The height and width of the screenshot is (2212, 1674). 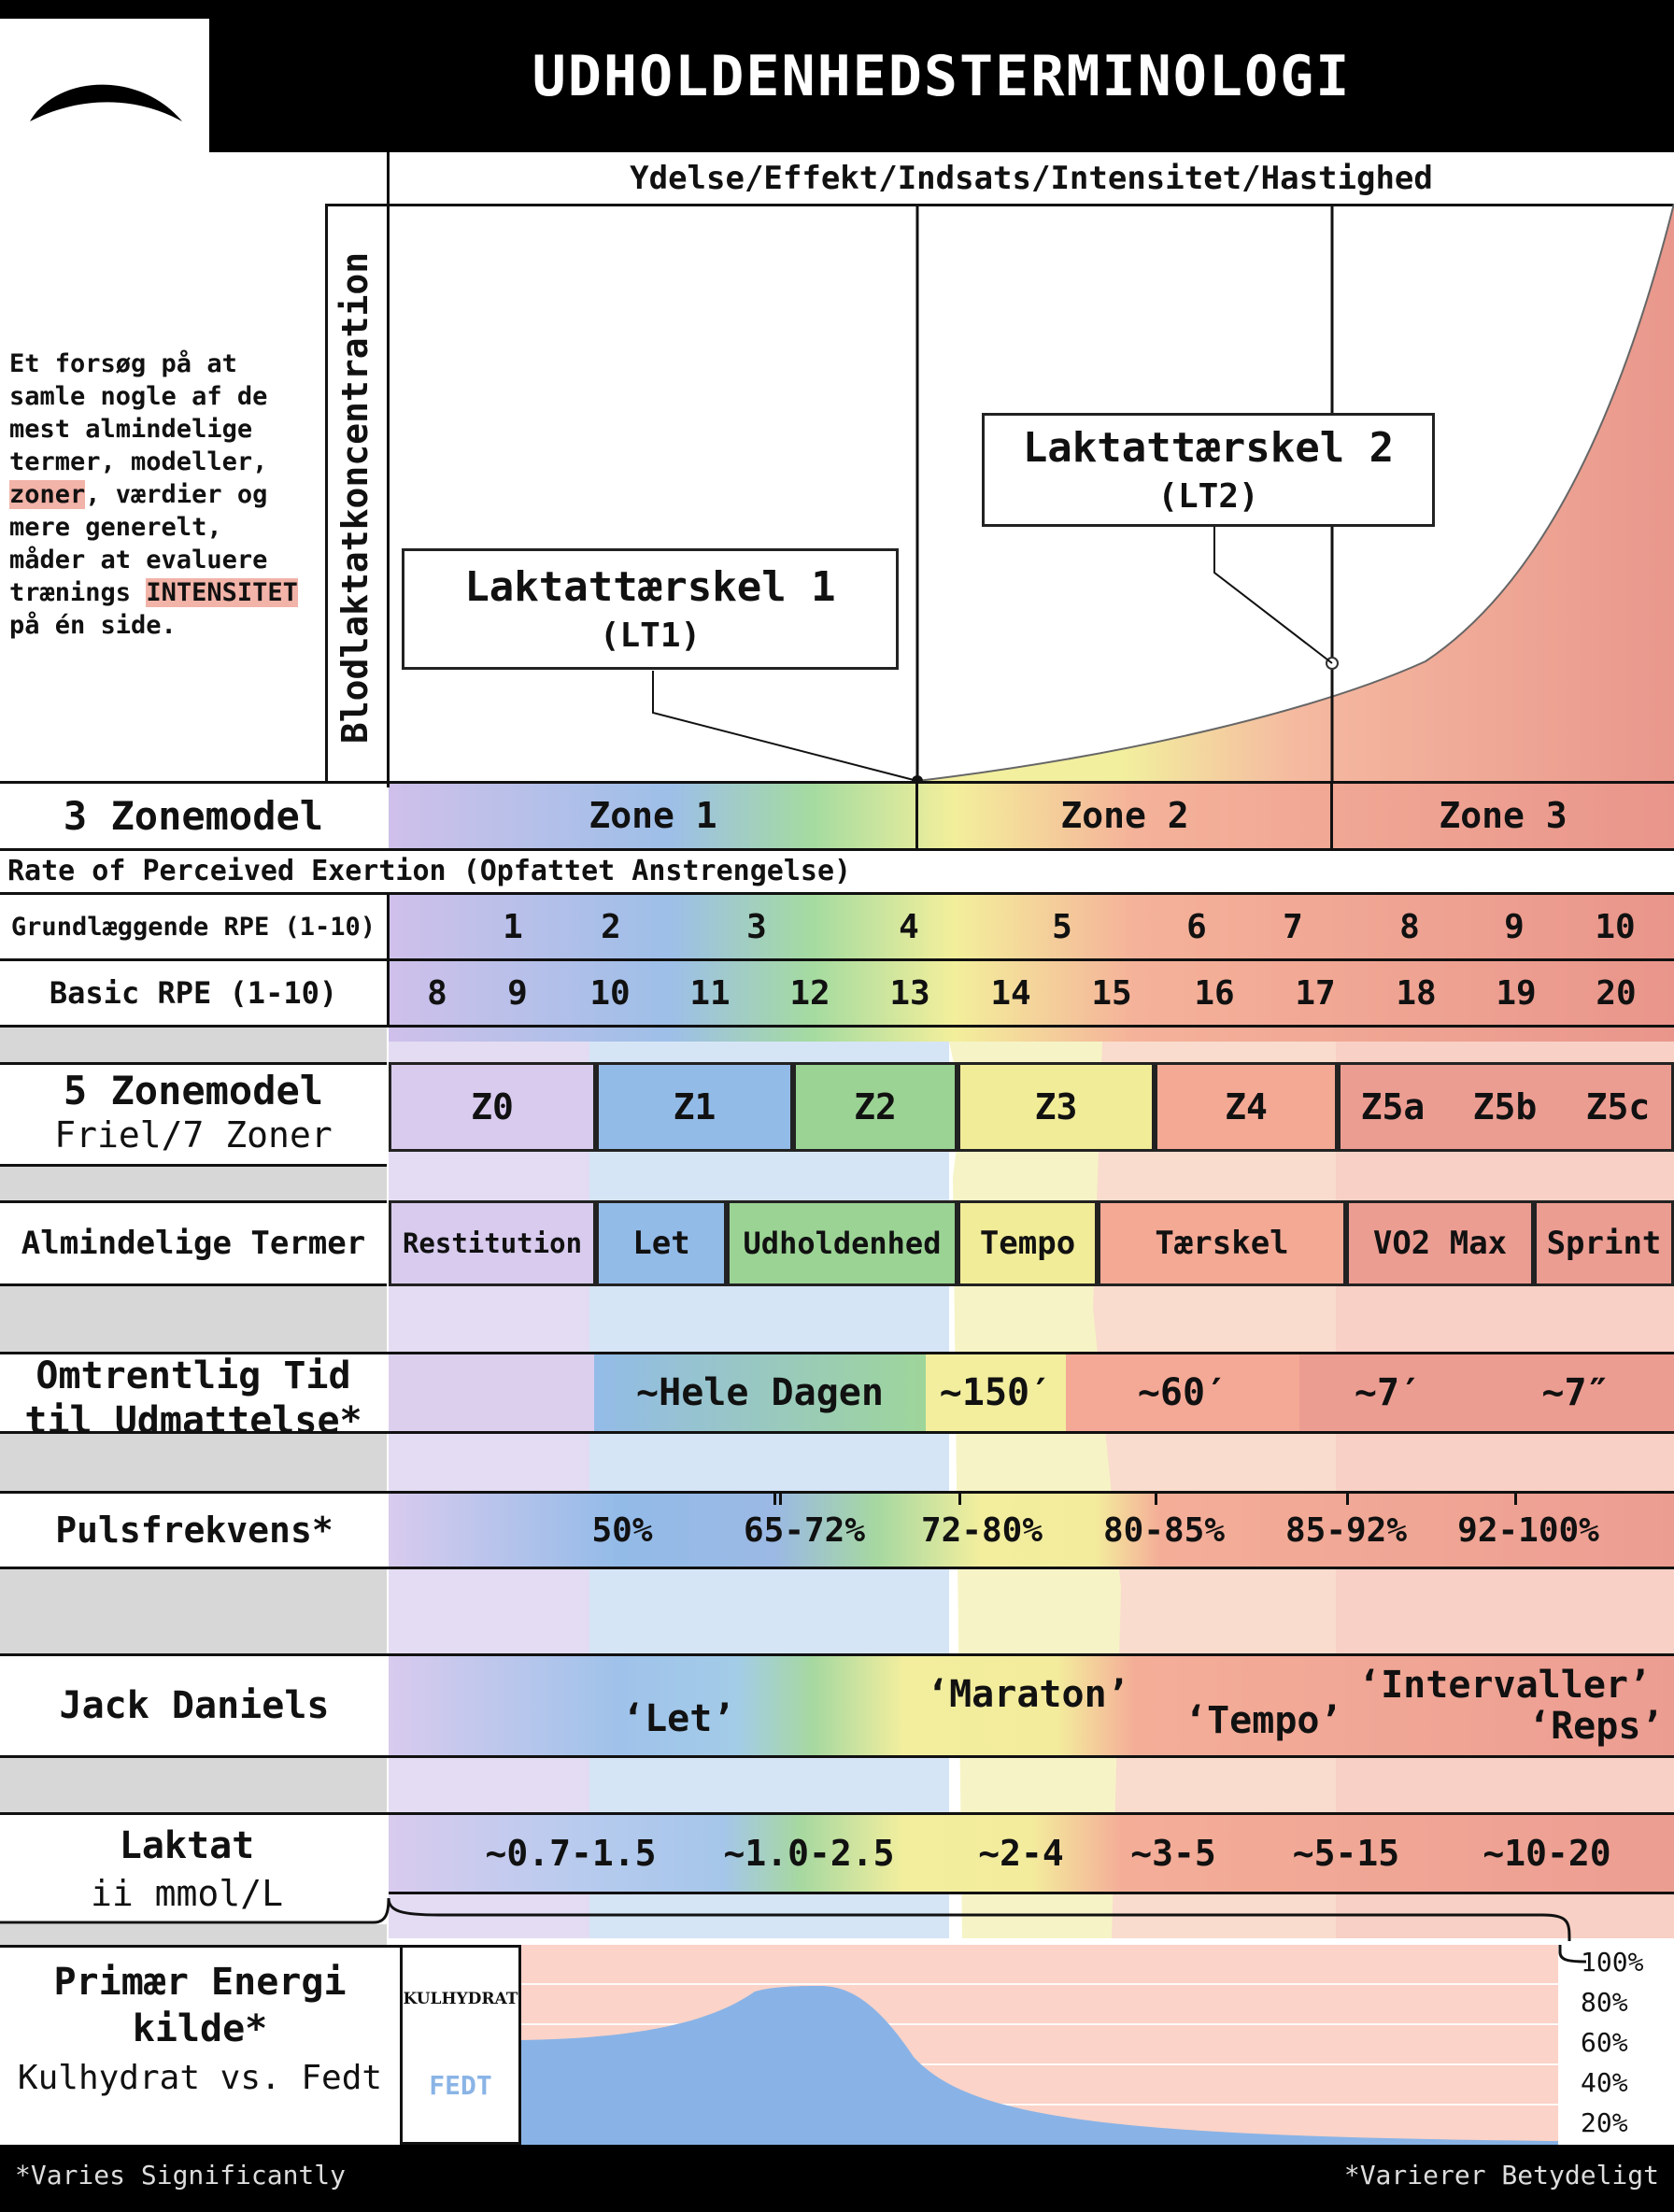 I want to click on rpe-basic-value: 1, so click(x=513, y=926).